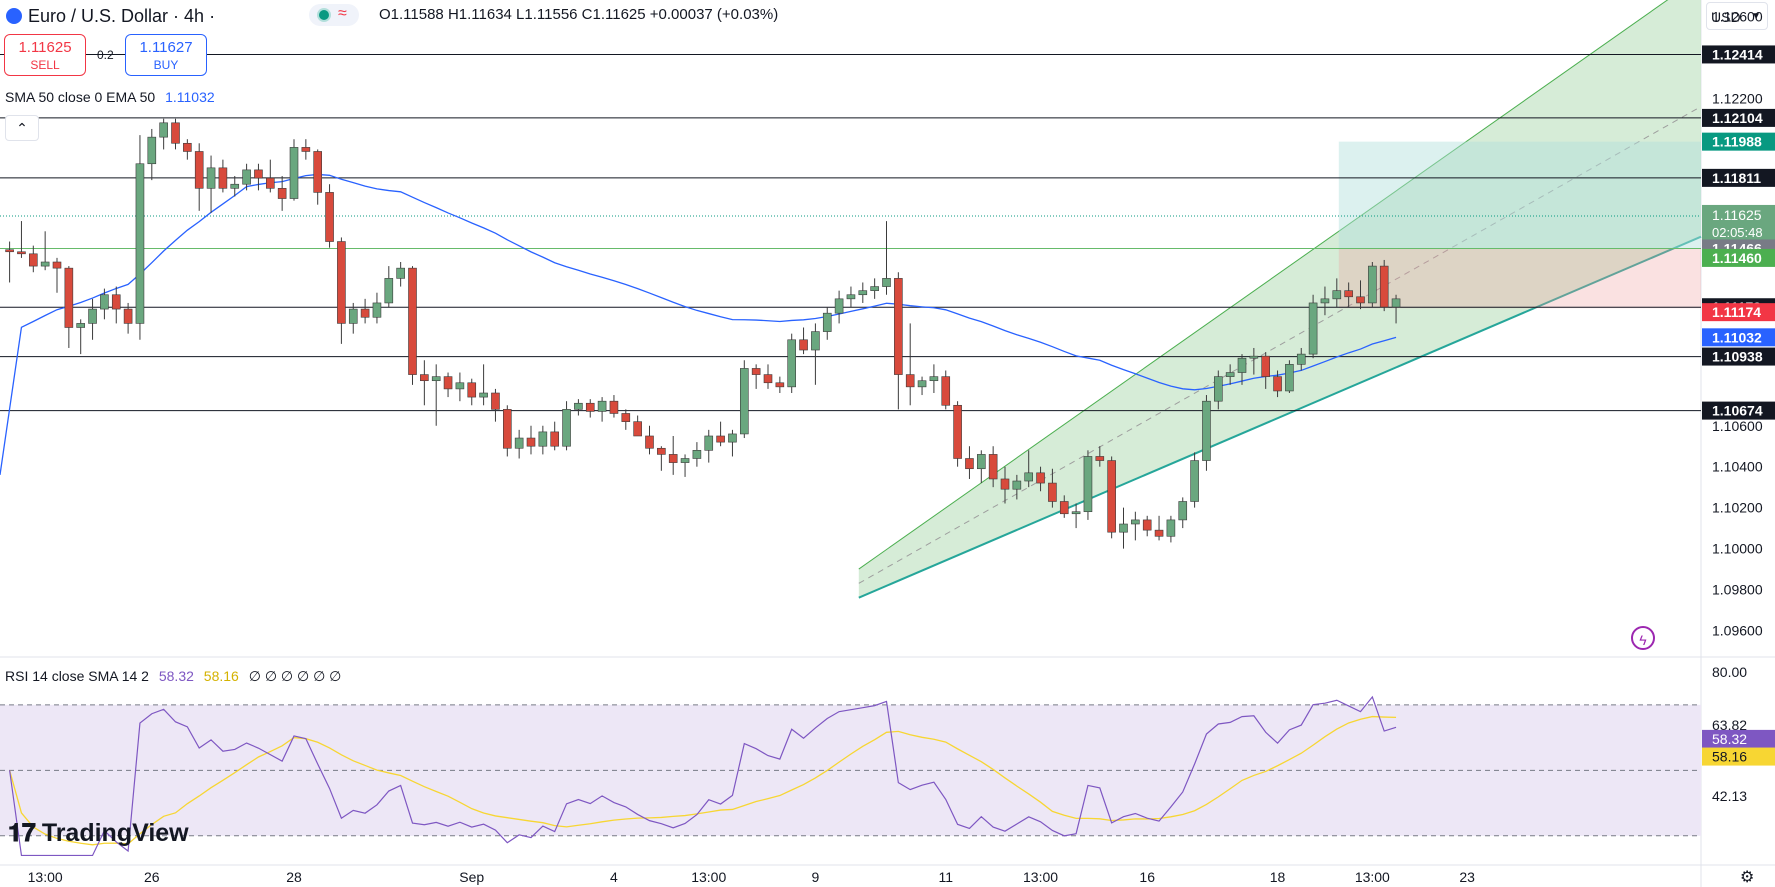 The height and width of the screenshot is (887, 1775). What do you see at coordinates (294, 877) in the screenshot?
I see `time-tick-label: 28` at bounding box center [294, 877].